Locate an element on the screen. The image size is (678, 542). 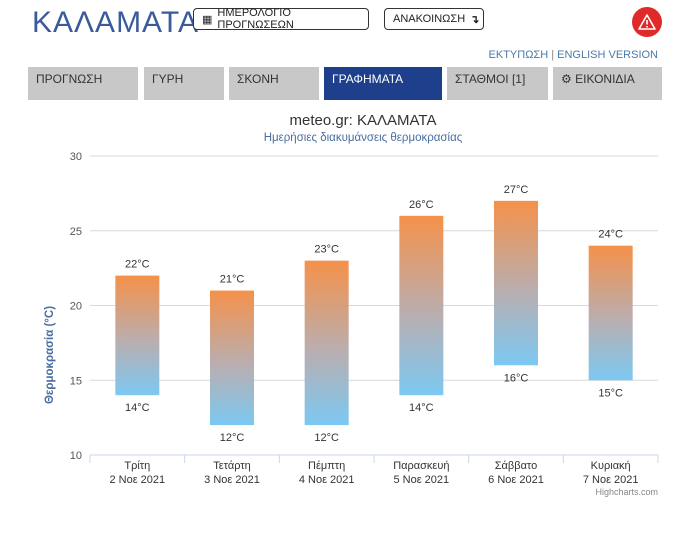
tab-label: ΣΤΑΘΜΟΙ [1] is located at coordinates (490, 79).